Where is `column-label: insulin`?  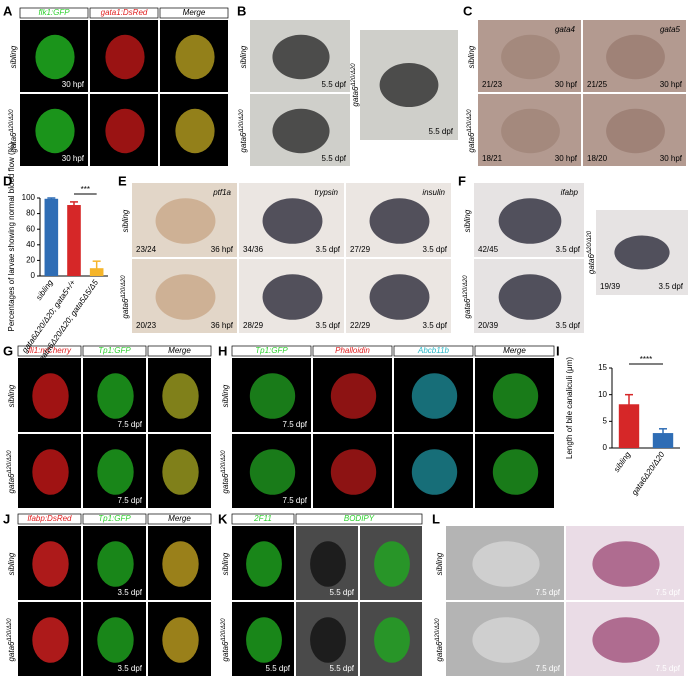 column-label: insulin is located at coordinates (433, 192).